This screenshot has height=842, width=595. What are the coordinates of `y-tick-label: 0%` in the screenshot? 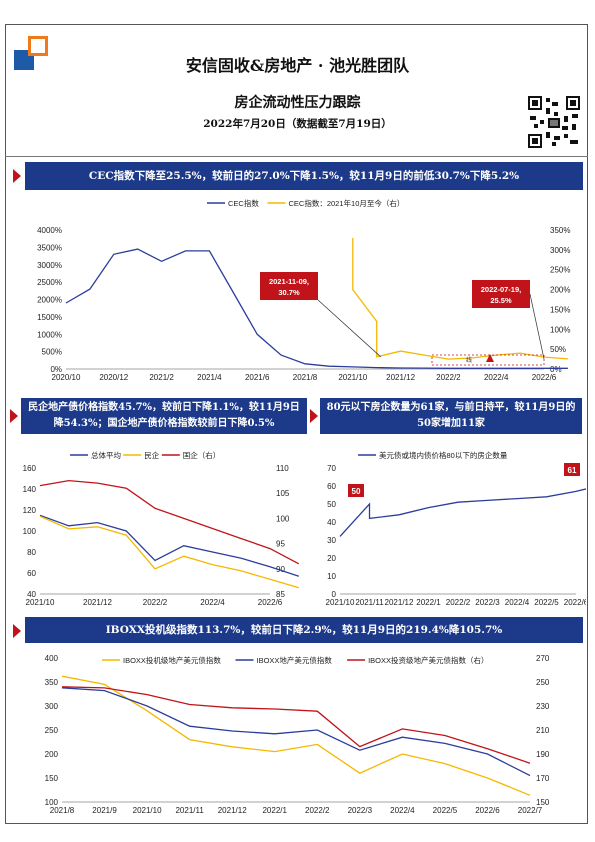 It's located at (56, 369).